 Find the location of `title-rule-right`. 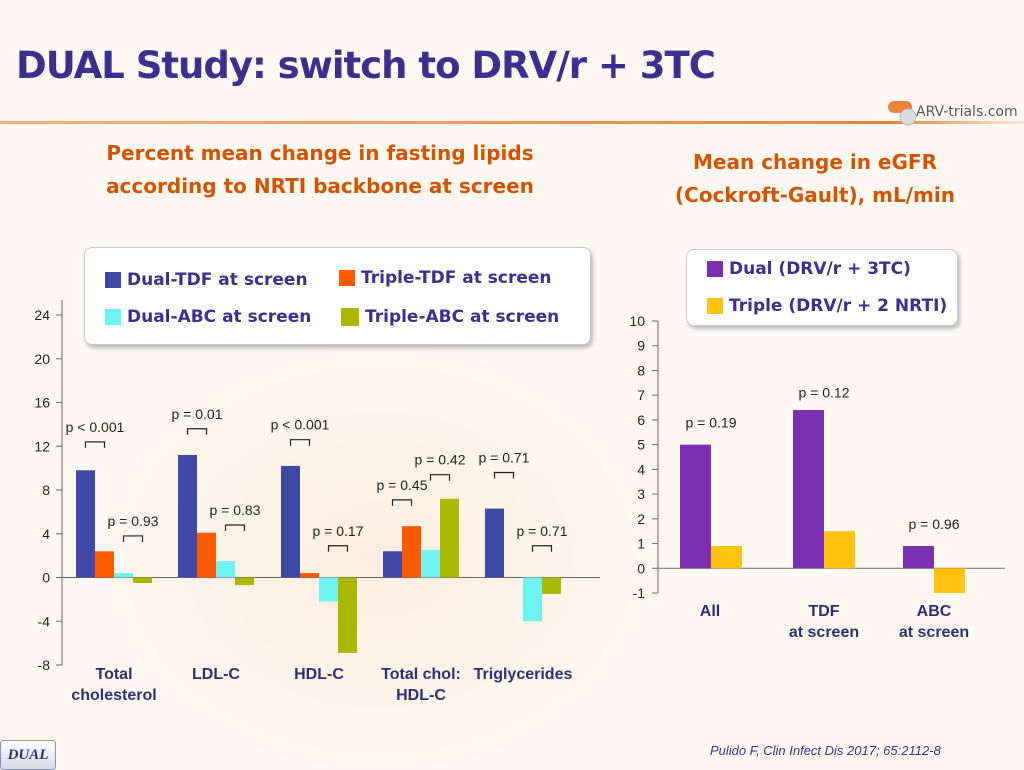

title-rule-right is located at coordinates (957, 122).